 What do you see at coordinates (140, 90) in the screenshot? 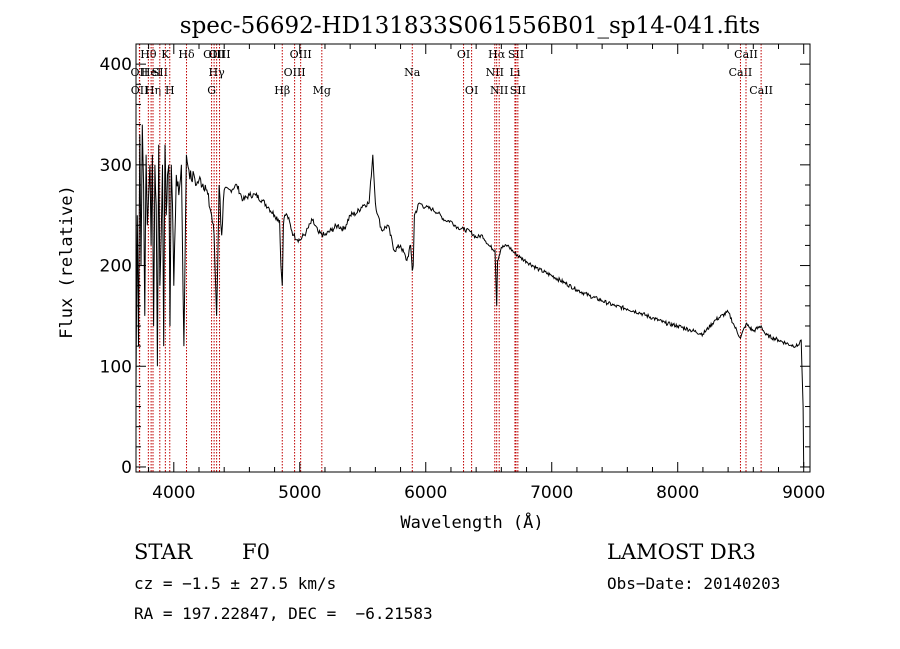
I see `spectral-line-label: OII` at bounding box center [140, 90].